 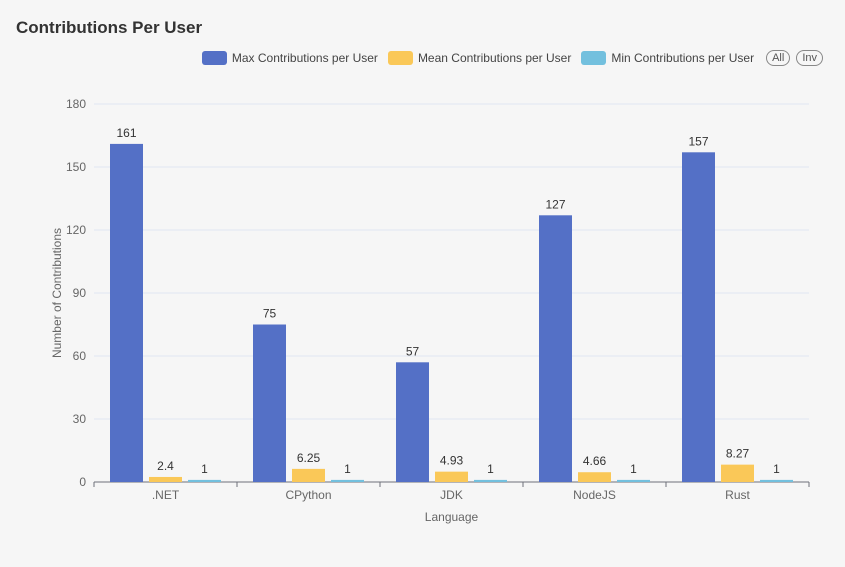 I want to click on x-tick-label: JDK, so click(x=451, y=495).